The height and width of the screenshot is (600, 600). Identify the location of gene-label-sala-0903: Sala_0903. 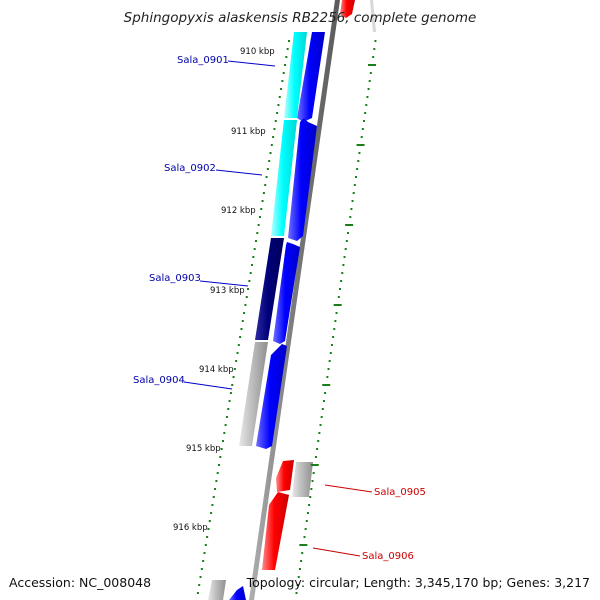
(175, 278).